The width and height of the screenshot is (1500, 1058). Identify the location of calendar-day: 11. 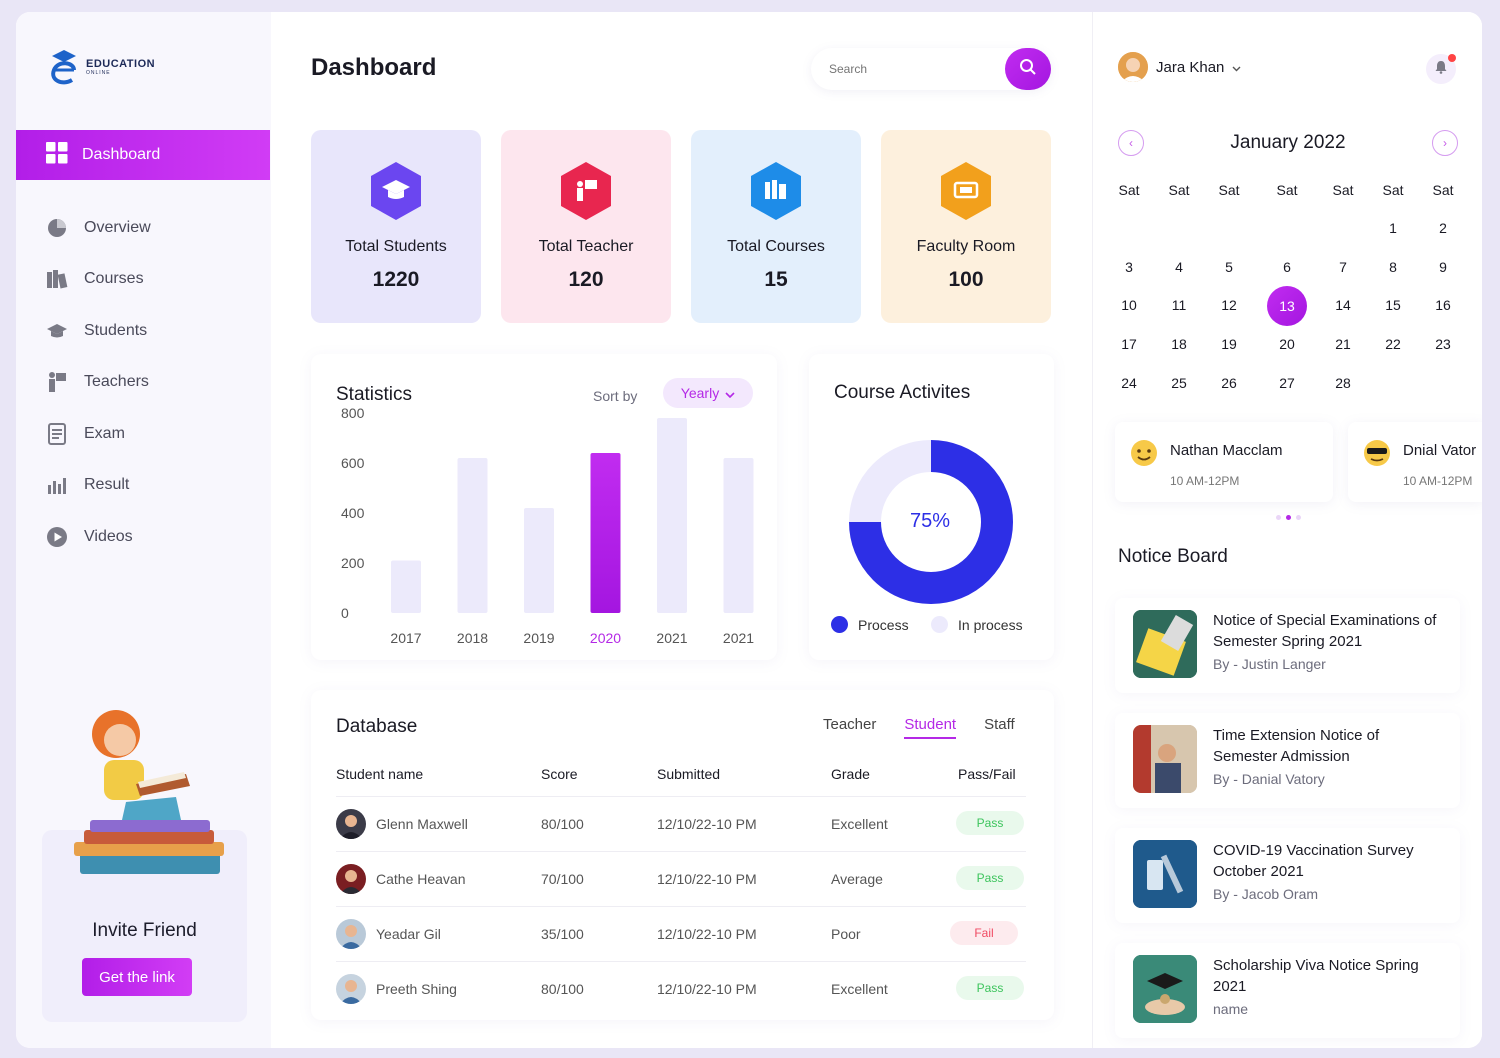
(1179, 305).